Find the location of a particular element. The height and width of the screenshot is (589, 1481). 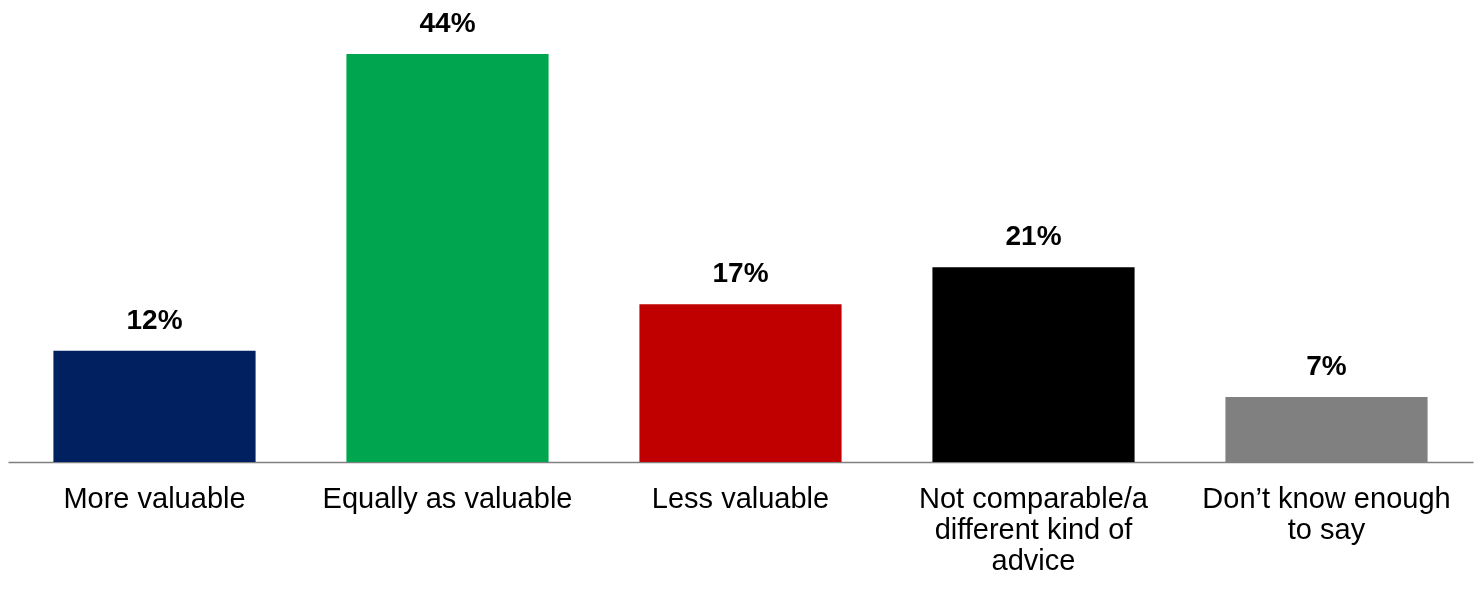

x-tick-label: More valuable is located at coordinates (154, 497).